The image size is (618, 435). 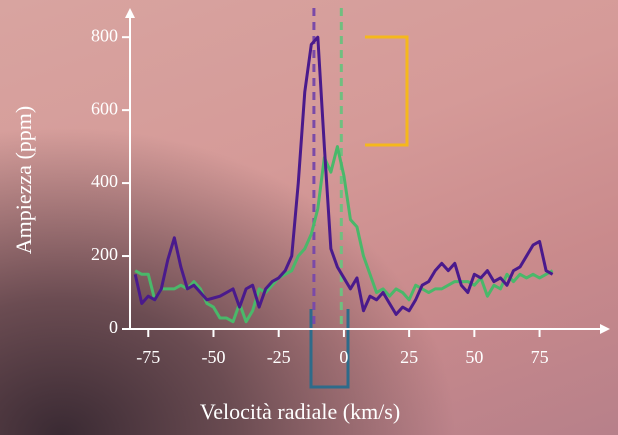 I want to click on x-tick-label: 75, so click(x=540, y=357).